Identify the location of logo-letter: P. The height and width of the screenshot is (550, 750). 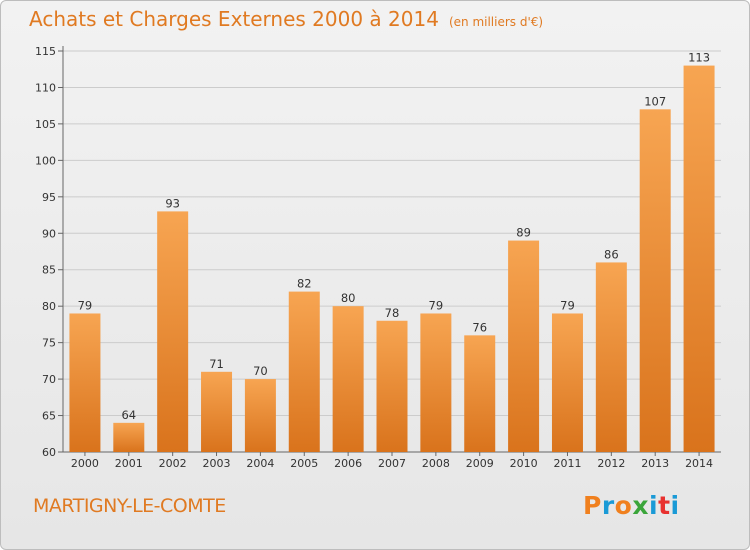
(592, 505).